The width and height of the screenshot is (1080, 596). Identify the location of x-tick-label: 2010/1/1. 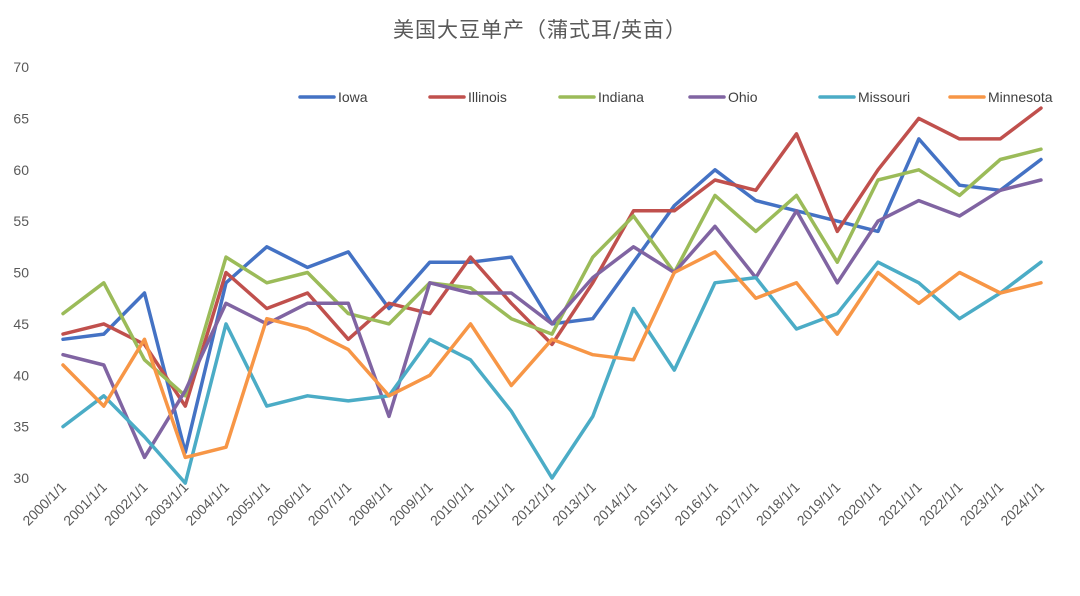
(452, 504).